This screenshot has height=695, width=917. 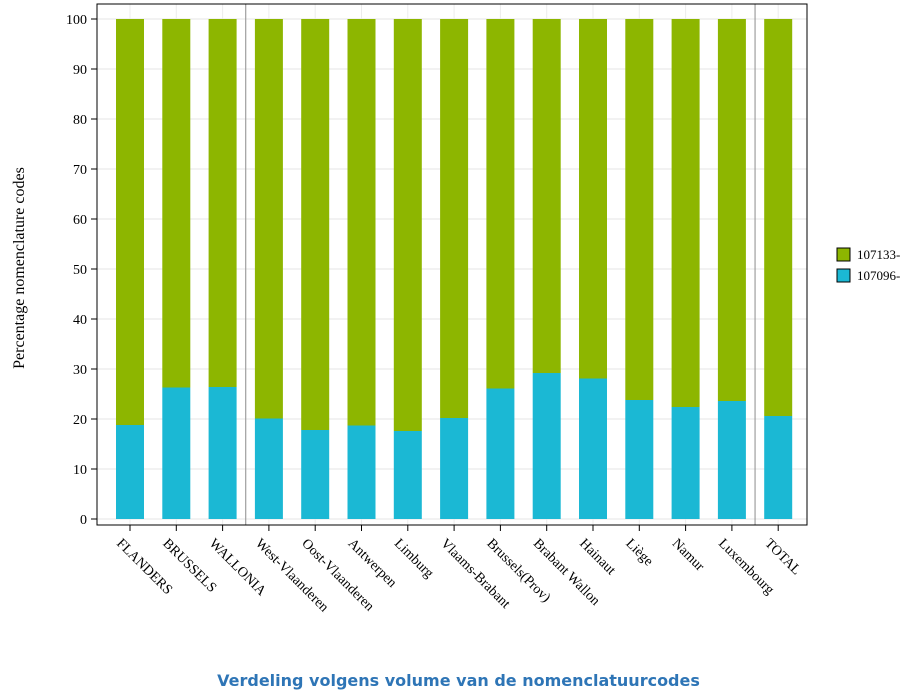 I want to click on y-tick-label: 90, so click(x=80, y=70).